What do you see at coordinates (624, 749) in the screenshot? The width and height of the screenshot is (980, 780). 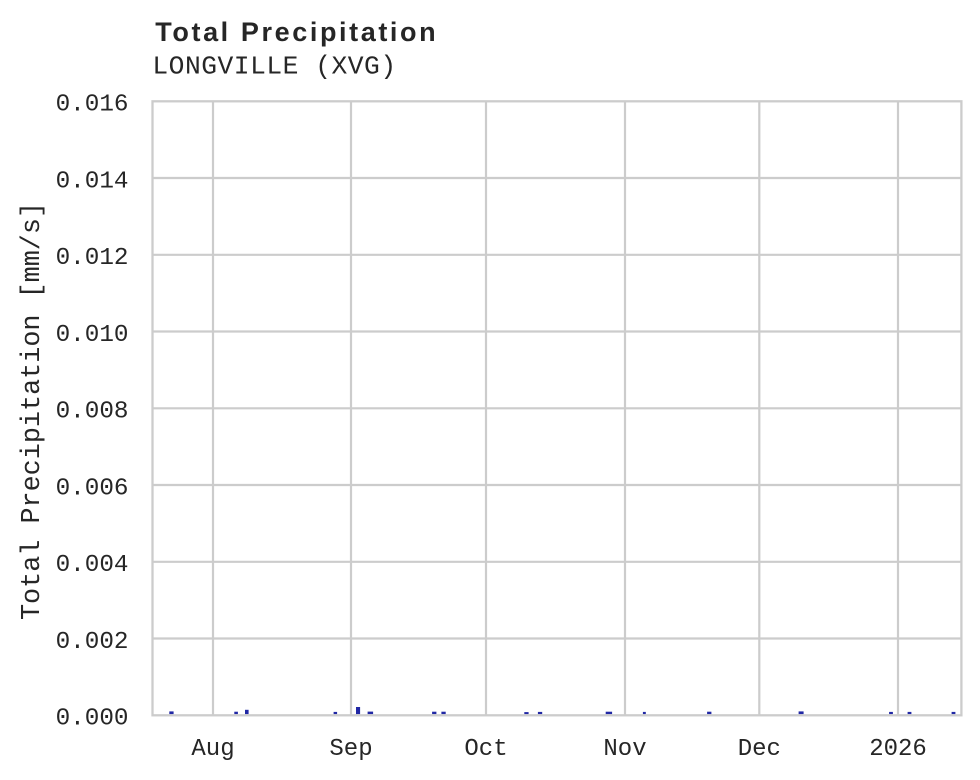 I see `svg-text: Nov` at bounding box center [624, 749].